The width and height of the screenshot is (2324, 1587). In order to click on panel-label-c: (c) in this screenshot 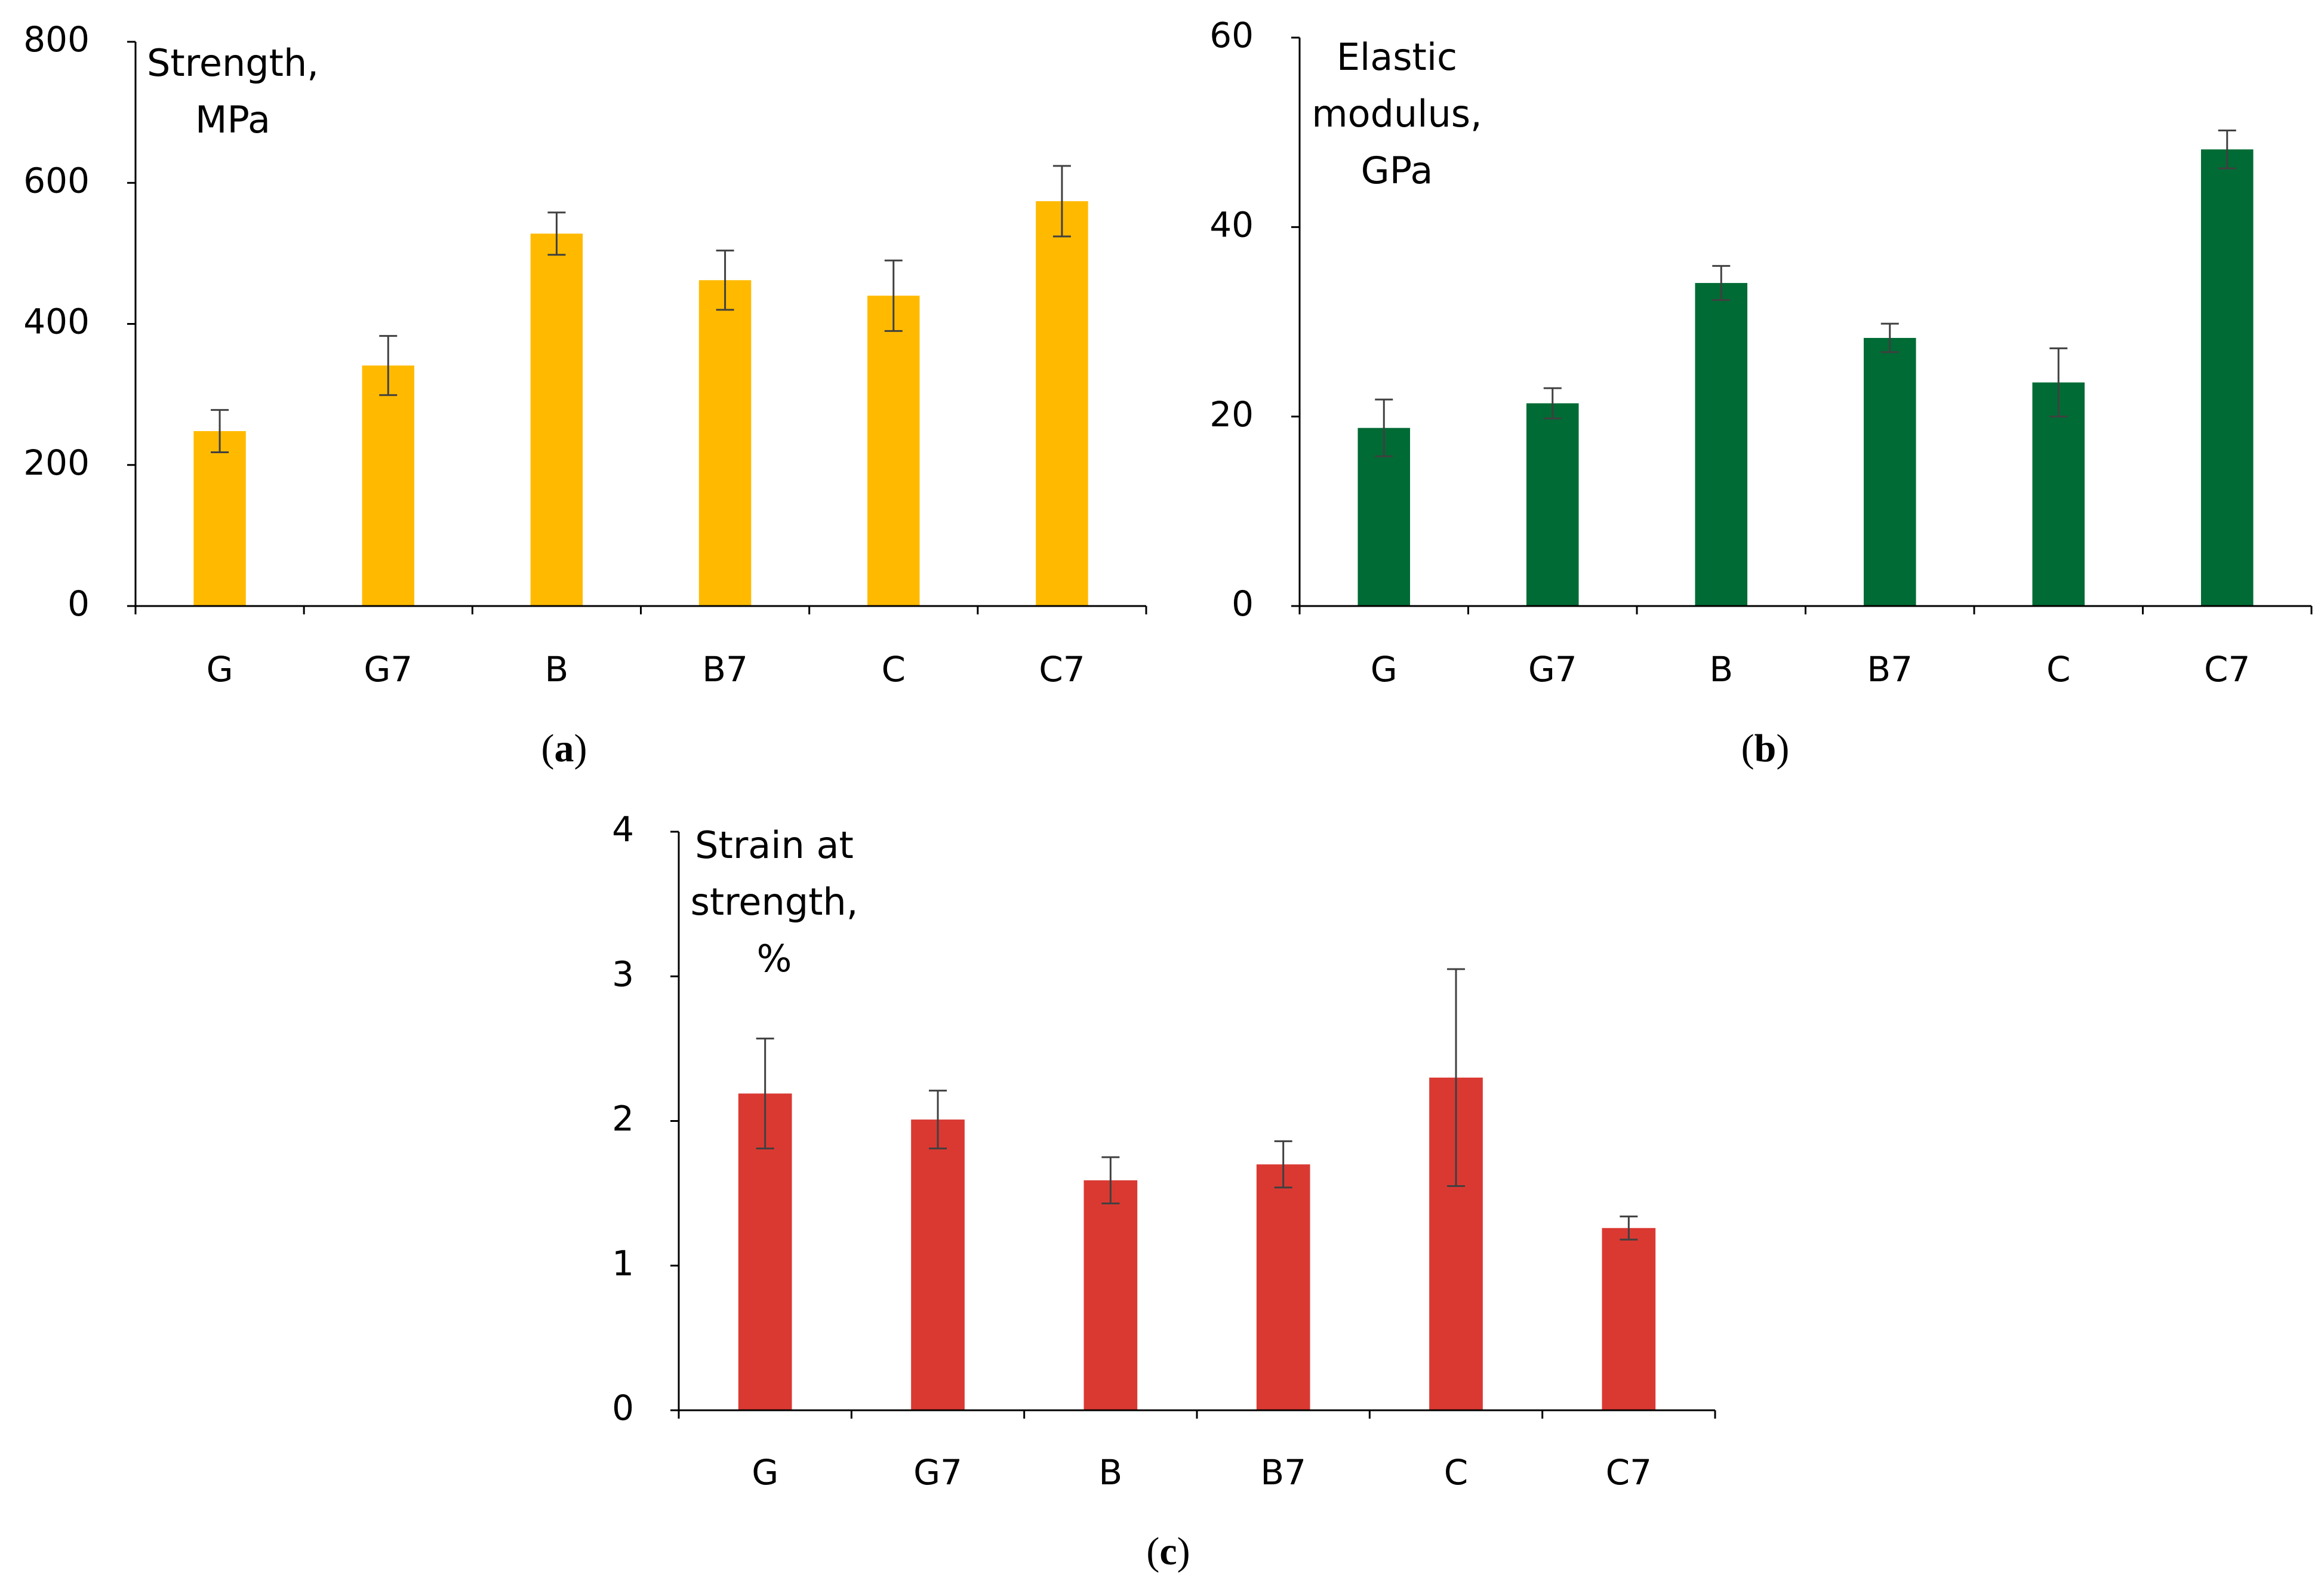, I will do `click(1168, 1551)`.